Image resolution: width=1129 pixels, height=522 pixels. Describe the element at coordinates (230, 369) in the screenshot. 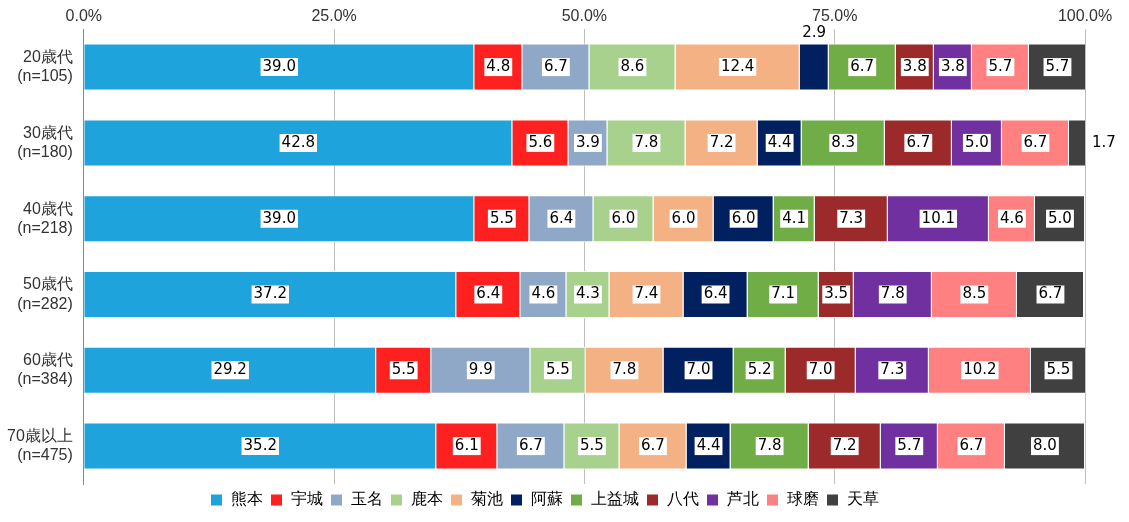

I see `data-label: 29.2` at that location.